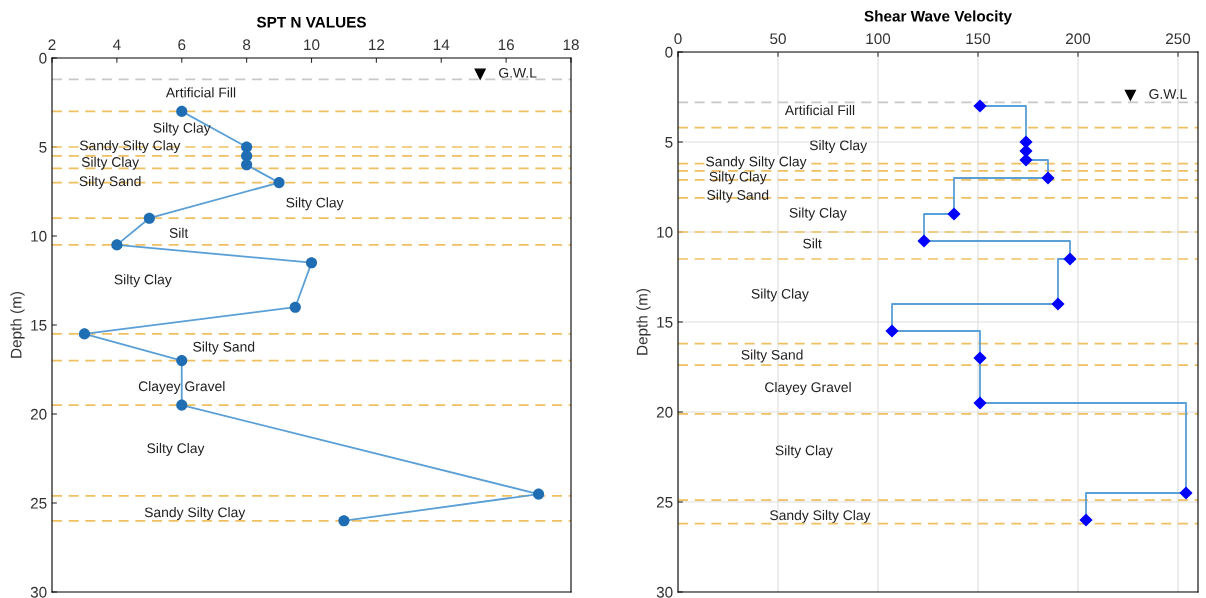 The height and width of the screenshot is (598, 1206). What do you see at coordinates (1178, 39) in the screenshot?
I see `x-tick-label: 250` at bounding box center [1178, 39].